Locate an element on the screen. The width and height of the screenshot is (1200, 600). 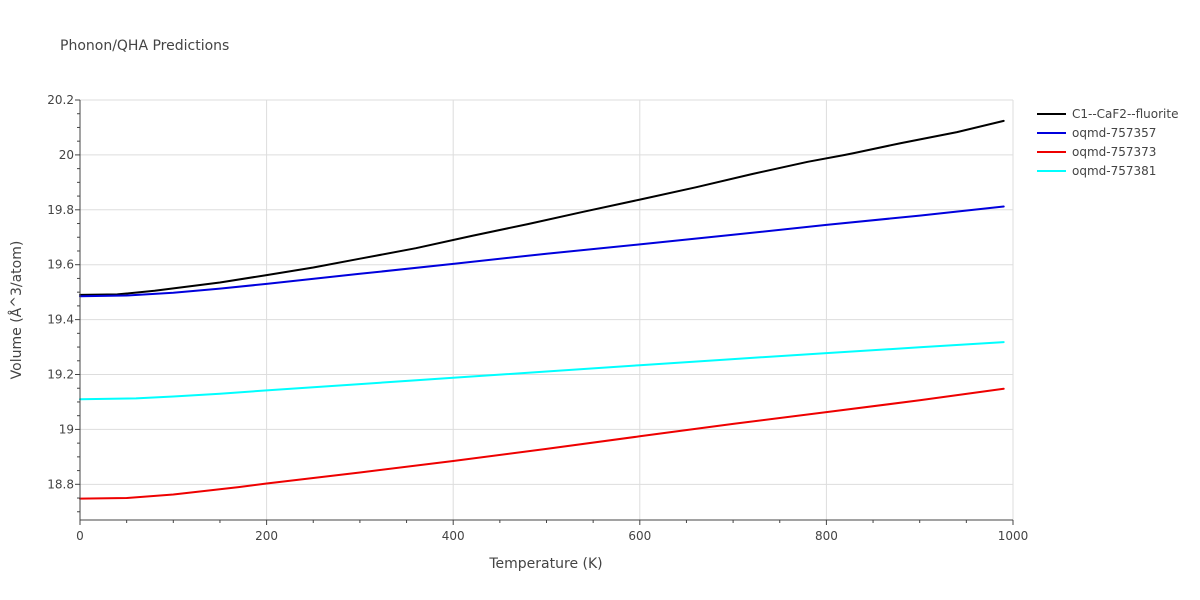
x-axis-label: Temperature (K) is located at coordinates (545, 564).